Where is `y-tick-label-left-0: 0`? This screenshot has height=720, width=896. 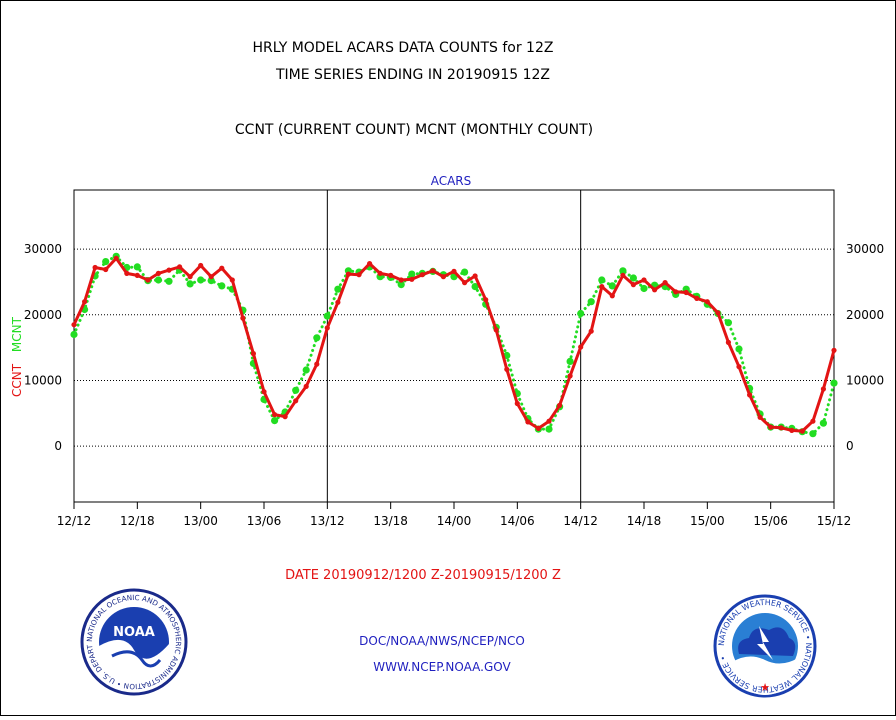 y-tick-label-left-0: 0 is located at coordinates (58, 446).